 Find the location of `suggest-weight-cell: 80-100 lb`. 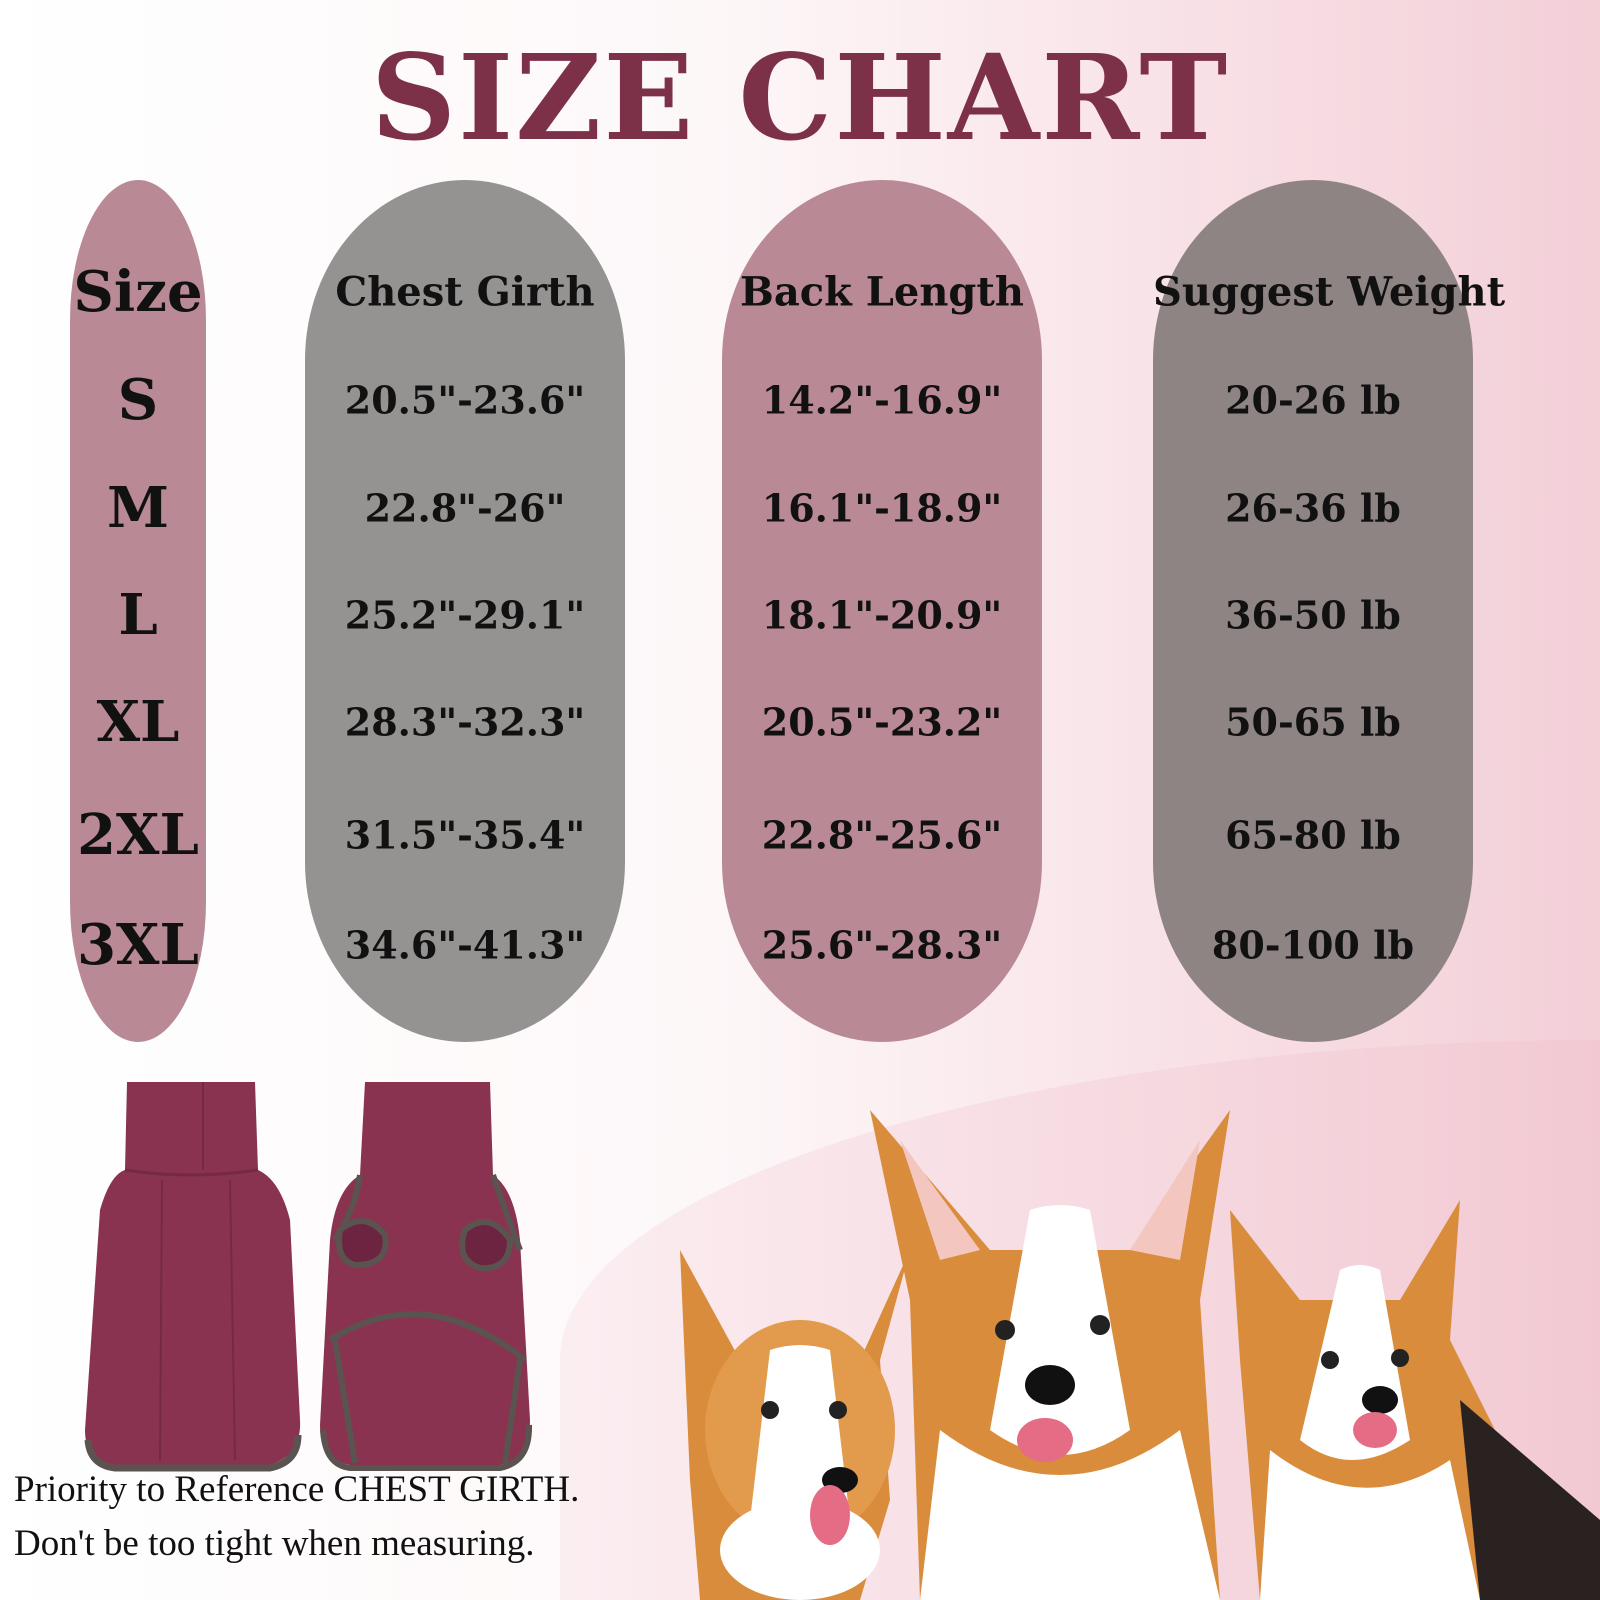

suggest-weight-cell: 80-100 lb is located at coordinates (1313, 945).